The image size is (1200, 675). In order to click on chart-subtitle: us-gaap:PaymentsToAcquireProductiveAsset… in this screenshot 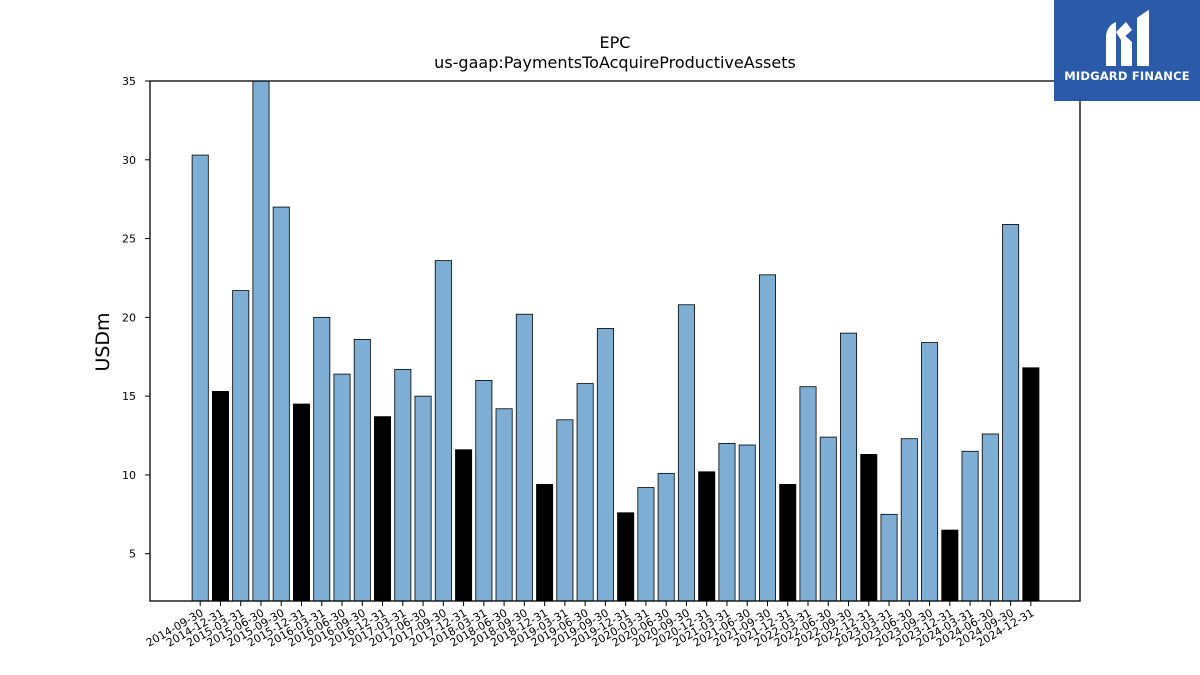, I will do `click(615, 62)`.